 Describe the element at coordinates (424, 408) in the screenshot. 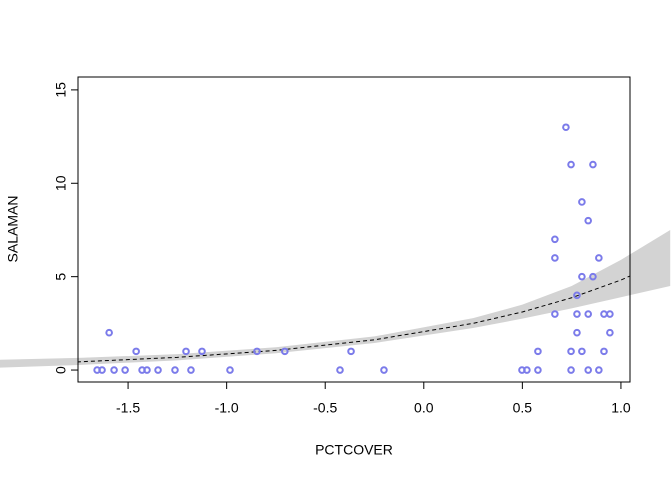

I see `x-tick-label: 0.0` at that location.